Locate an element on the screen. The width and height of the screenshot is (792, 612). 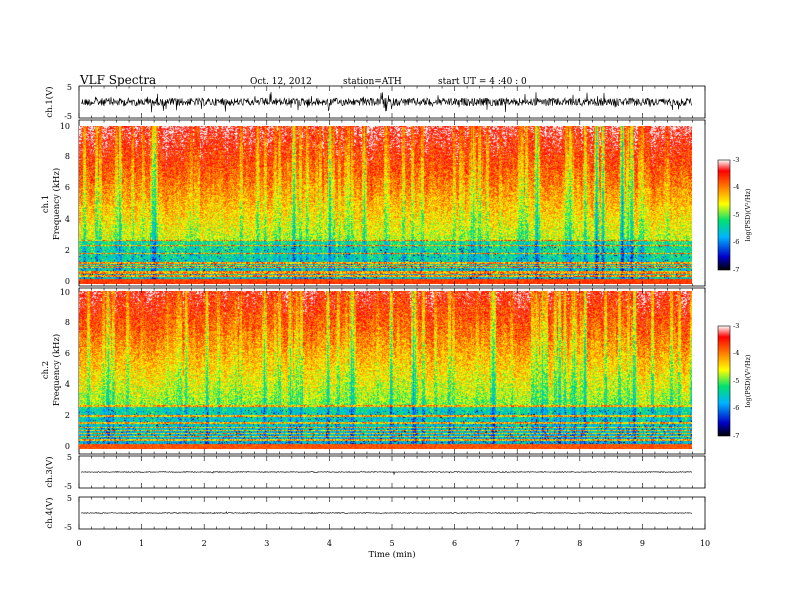
ch1-waveform-panel: 5 -5 ch.1(V) is located at coordinates (375, 102).